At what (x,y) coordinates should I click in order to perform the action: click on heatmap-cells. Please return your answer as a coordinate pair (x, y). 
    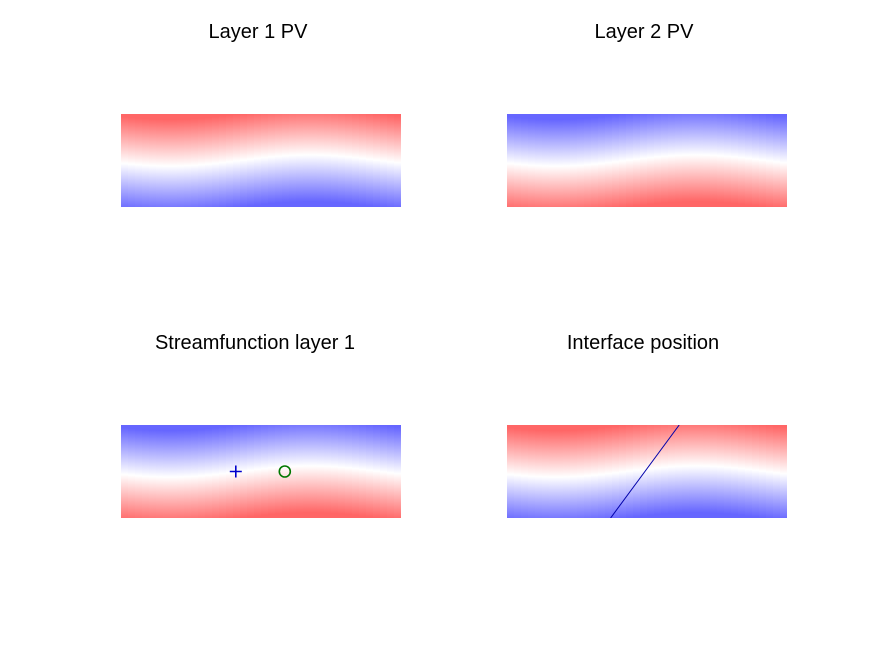
    Looking at the image, I should click on (647, 160).